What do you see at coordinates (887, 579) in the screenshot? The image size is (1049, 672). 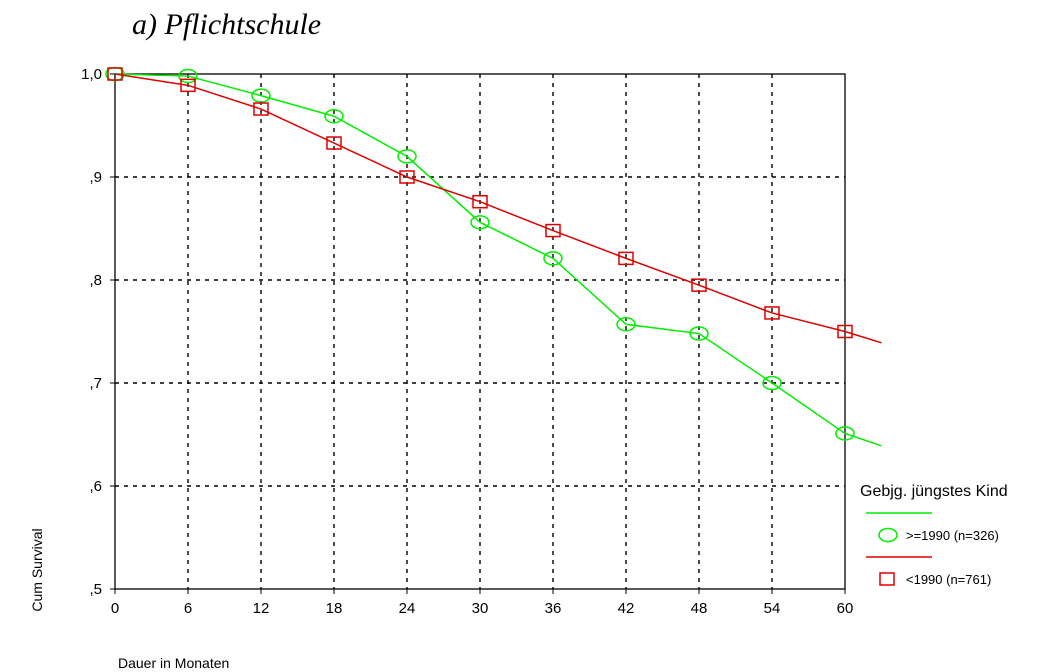 I see `legend-marker-square` at bounding box center [887, 579].